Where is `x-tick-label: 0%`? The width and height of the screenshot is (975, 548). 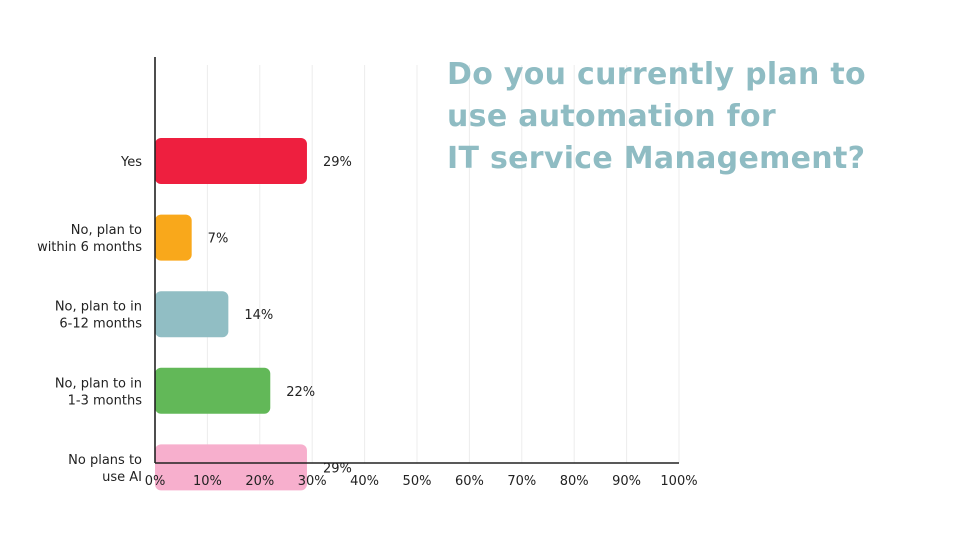 x-tick-label: 0% is located at coordinates (155, 481).